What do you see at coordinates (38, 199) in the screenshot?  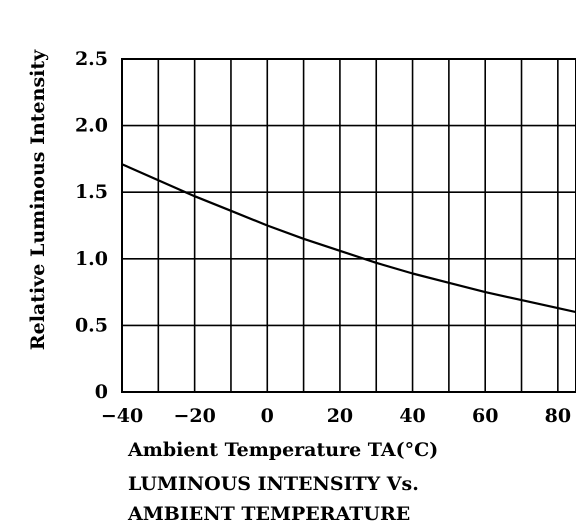 I see `y-axis-label: Relative Luminous Intensity` at bounding box center [38, 199].